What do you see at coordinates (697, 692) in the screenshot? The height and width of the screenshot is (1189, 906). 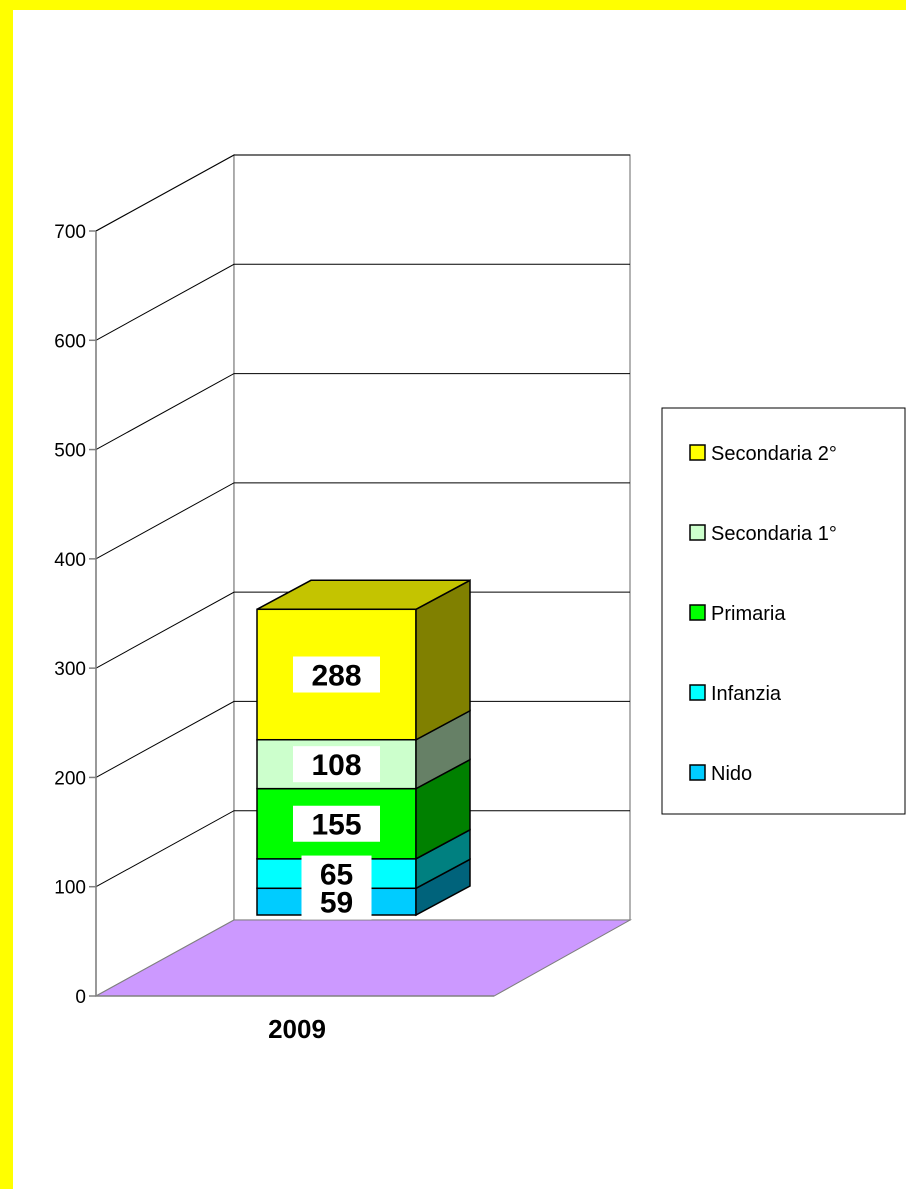 I see `legend-swatch-infanzia` at bounding box center [697, 692].